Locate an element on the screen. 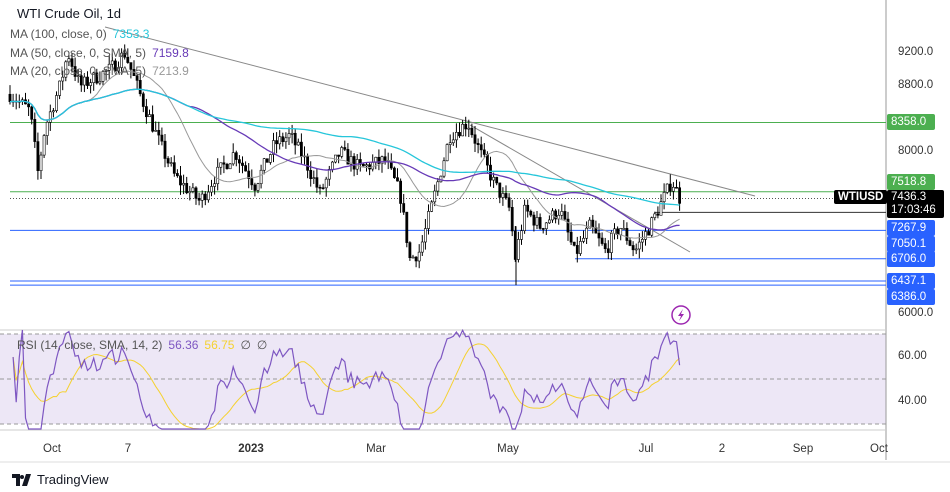 This screenshot has height=492, width=950. price-level-label: 7050.1 is located at coordinates (911, 244).